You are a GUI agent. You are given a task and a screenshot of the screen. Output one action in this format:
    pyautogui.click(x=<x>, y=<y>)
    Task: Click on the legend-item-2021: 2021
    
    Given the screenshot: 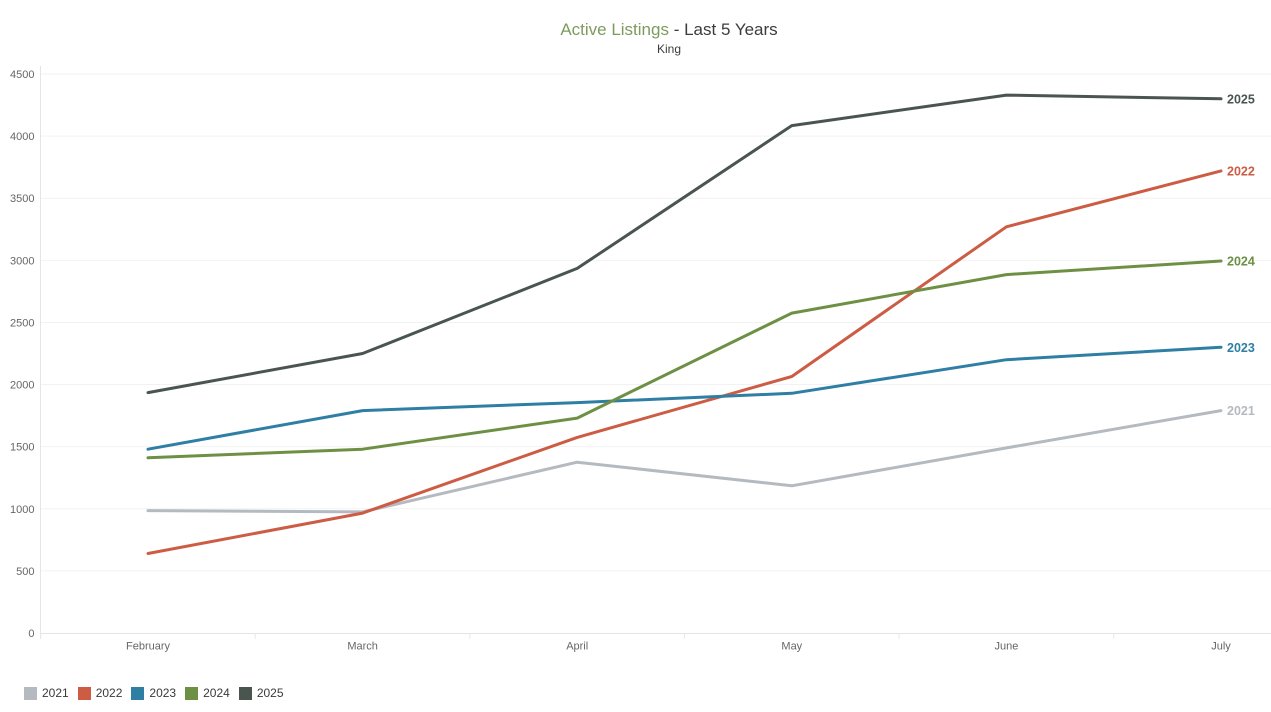 What is the action you would take?
    pyautogui.click(x=46, y=693)
    